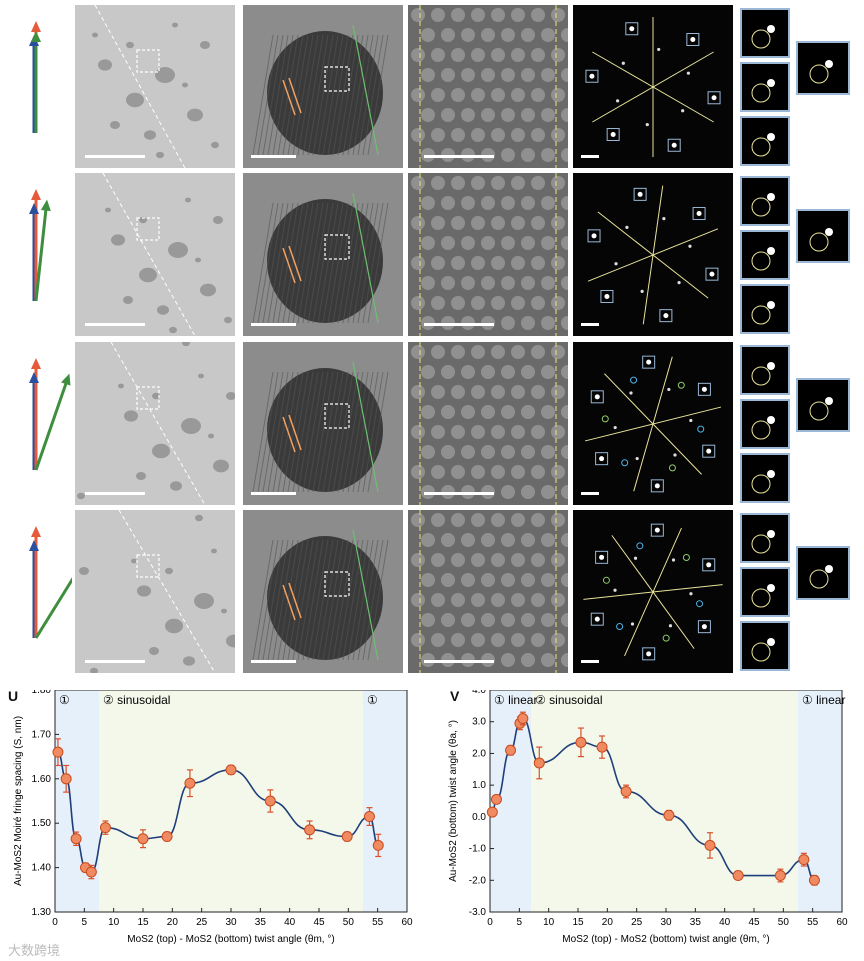  I want to click on angle-panel, so click(36, 591).